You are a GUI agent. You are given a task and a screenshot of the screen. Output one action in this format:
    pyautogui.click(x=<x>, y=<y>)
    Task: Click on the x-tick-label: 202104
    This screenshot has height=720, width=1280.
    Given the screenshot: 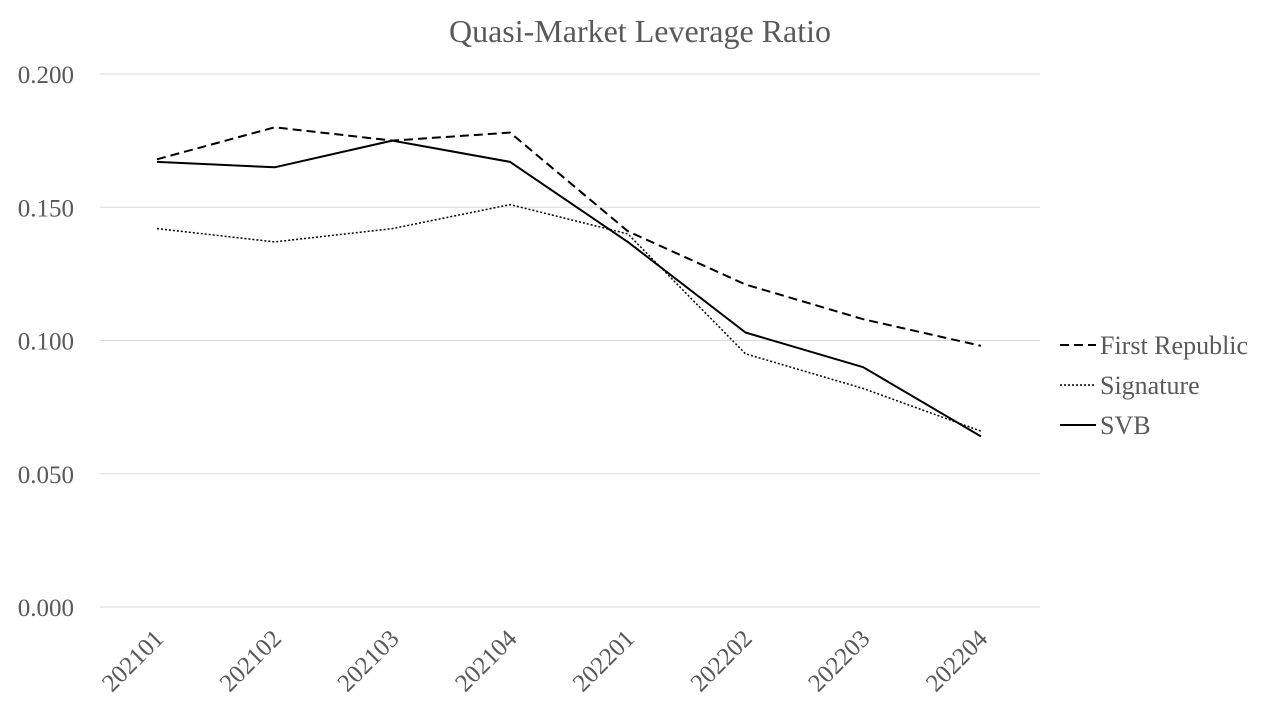 What is the action you would take?
    pyautogui.click(x=486, y=661)
    